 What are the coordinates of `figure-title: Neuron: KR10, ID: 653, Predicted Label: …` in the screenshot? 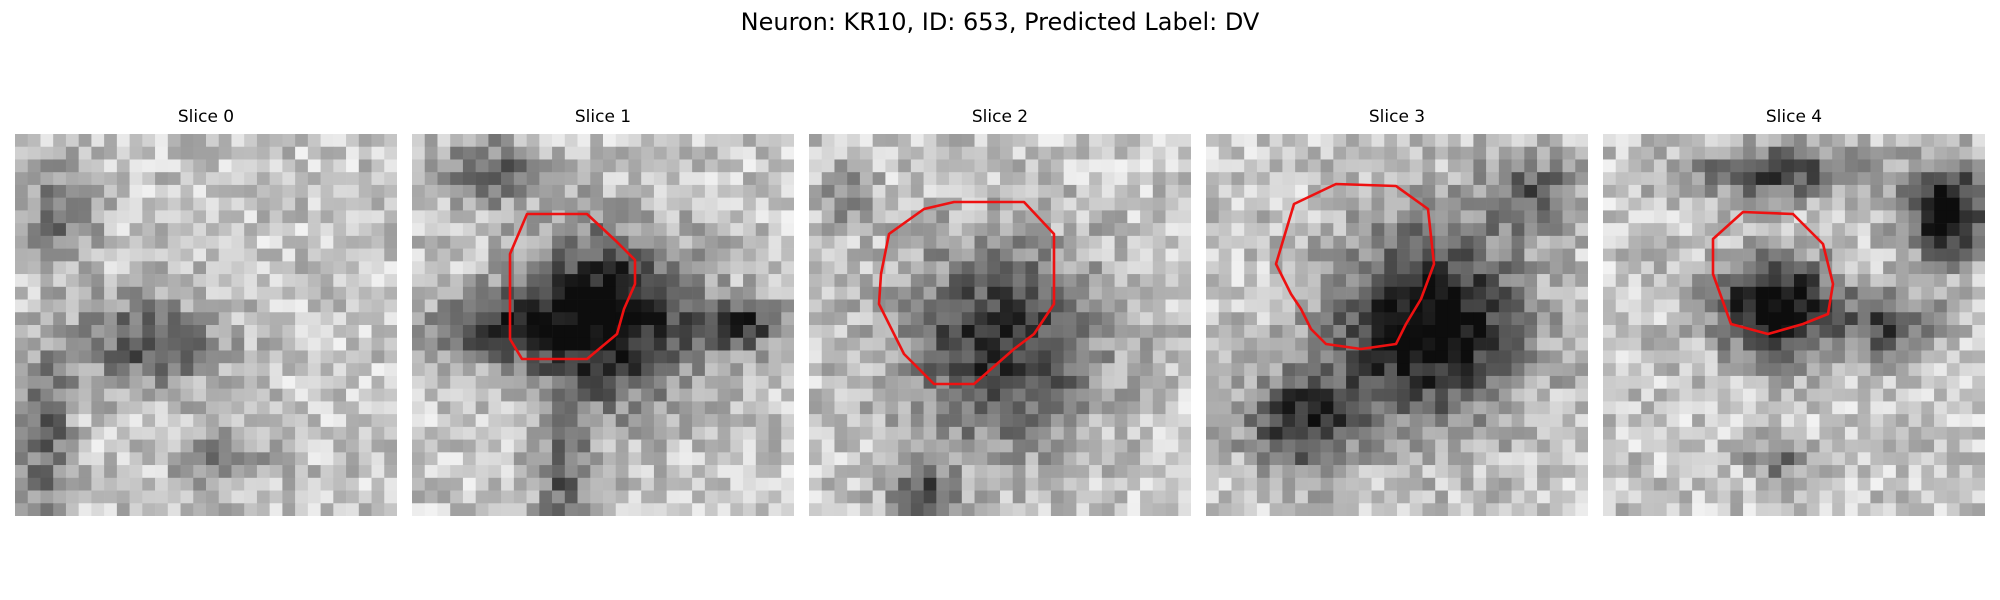 It's located at (1000, 22).